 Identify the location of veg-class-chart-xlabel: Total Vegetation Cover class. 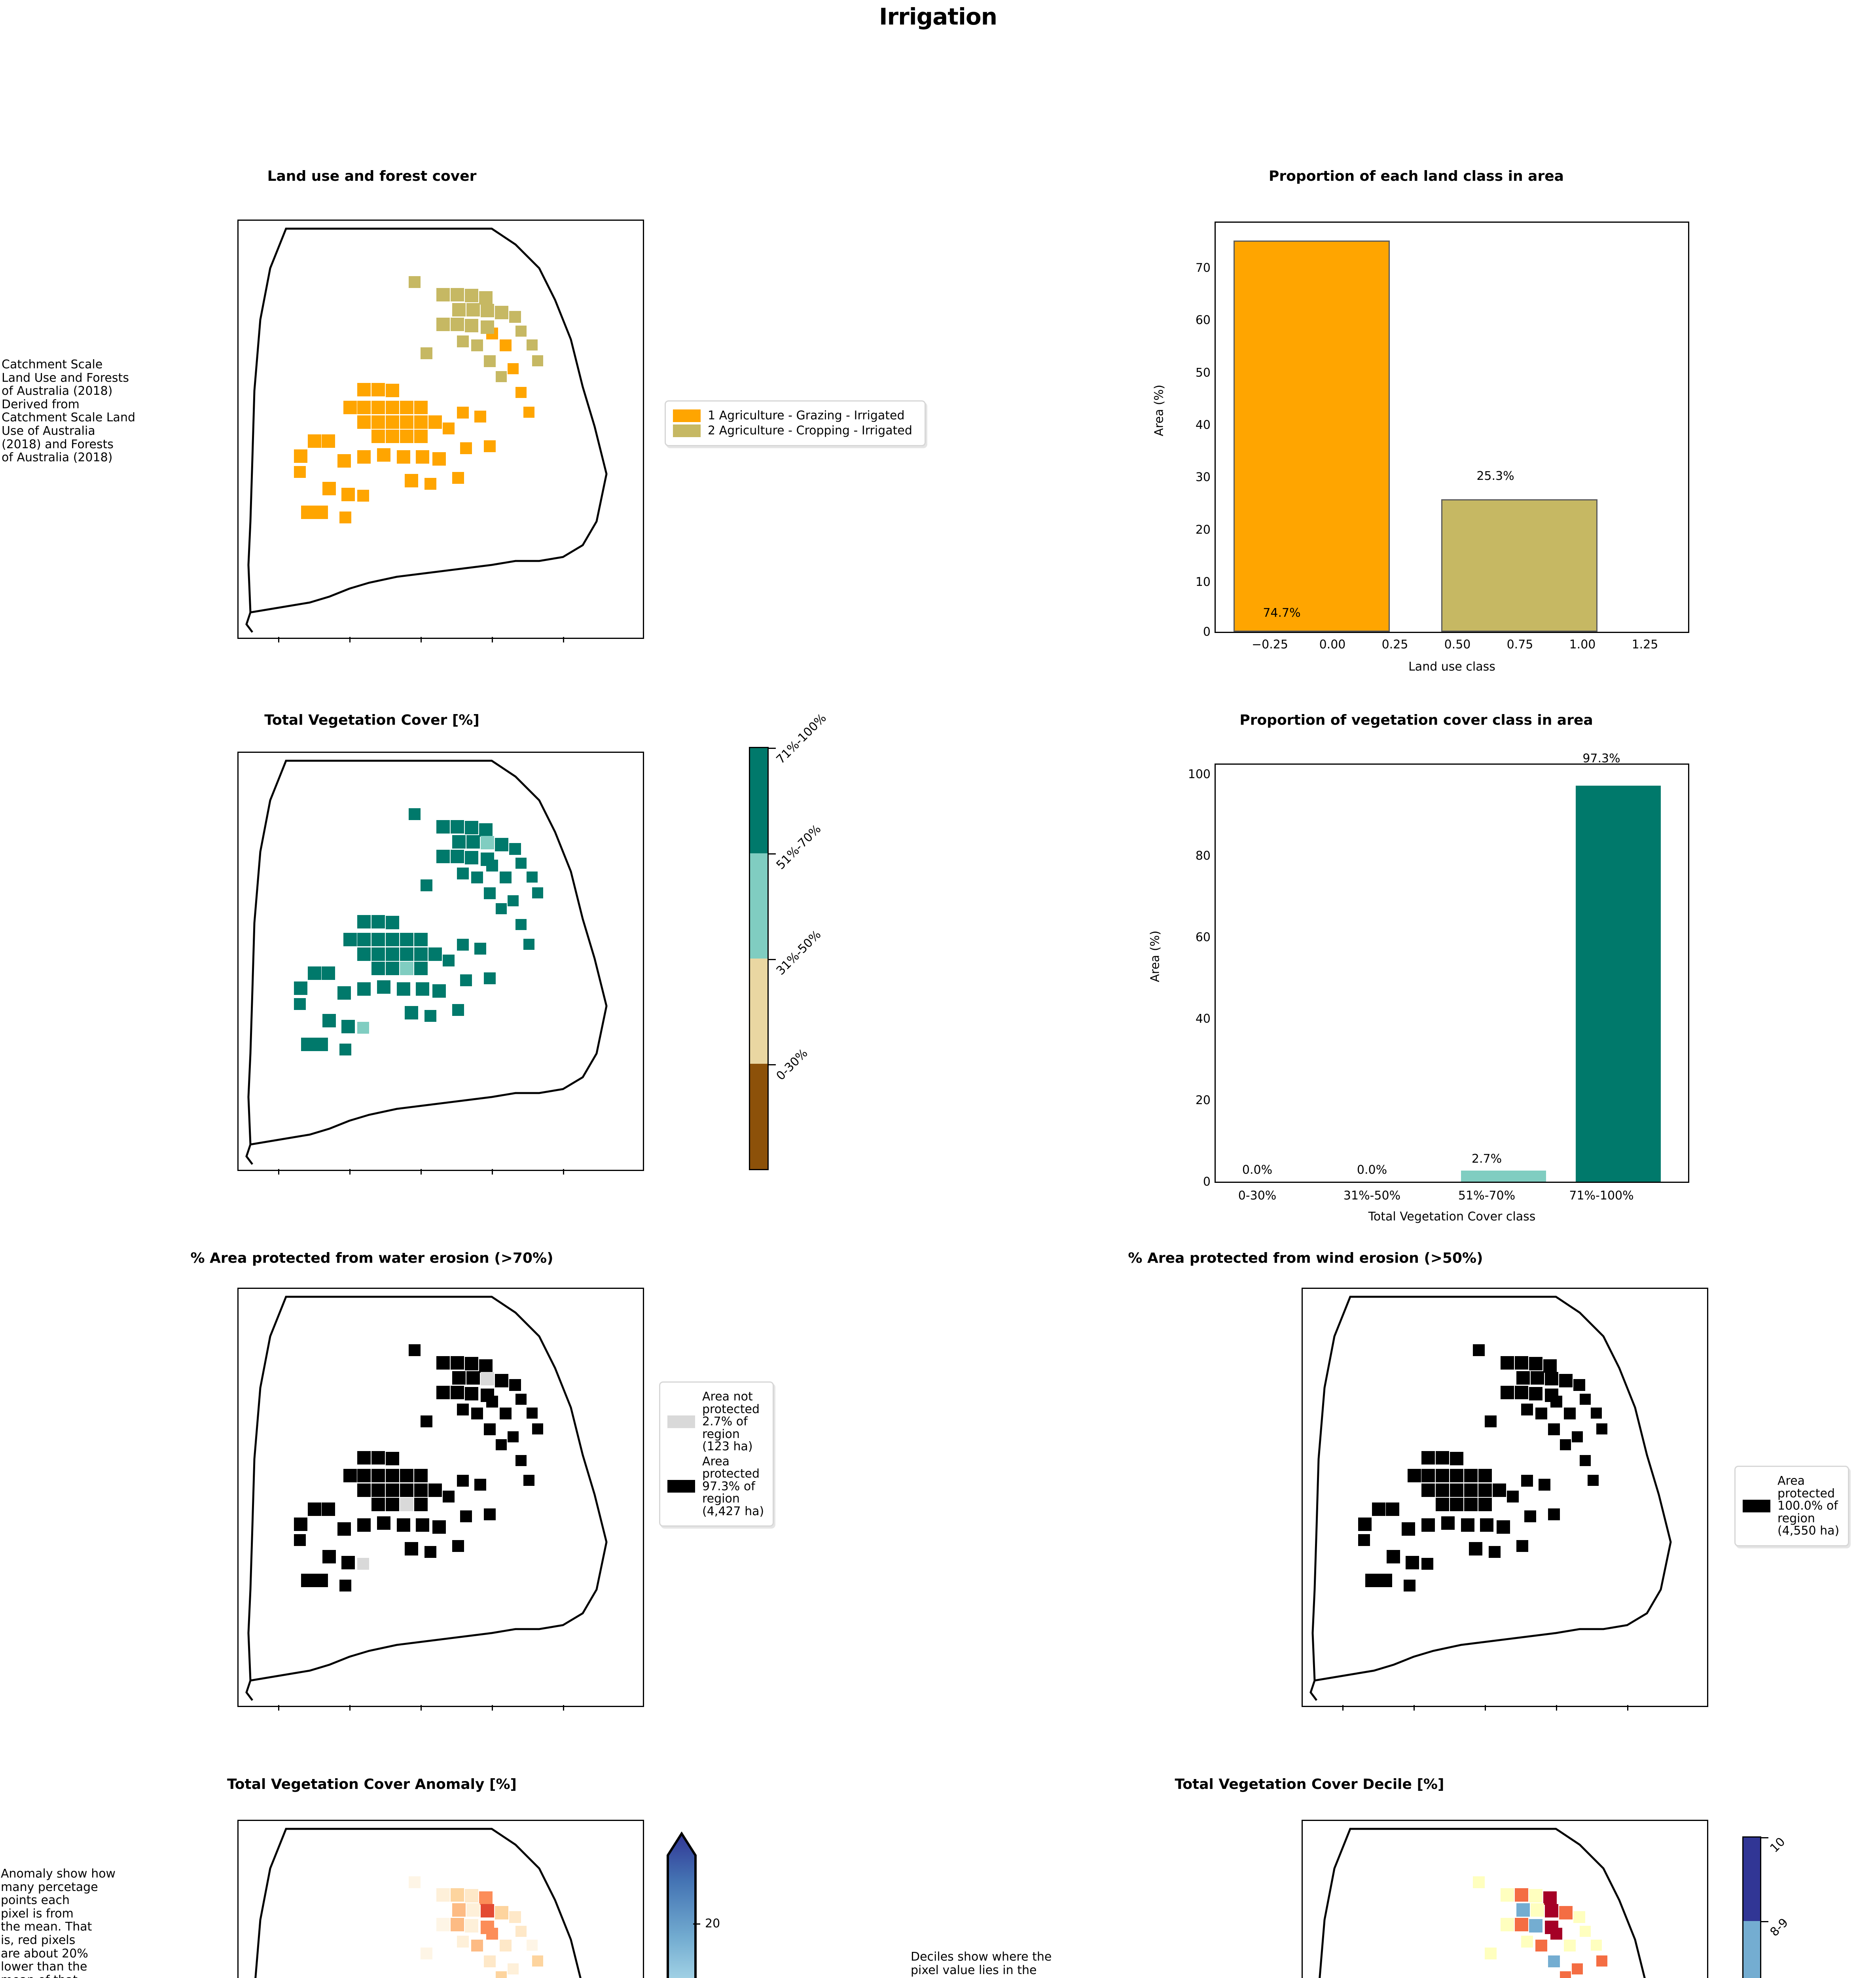
(1452, 1217).